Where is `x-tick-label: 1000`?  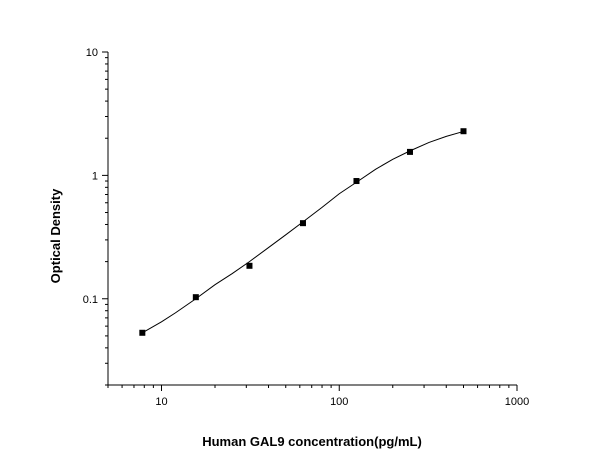 x-tick-label: 1000 is located at coordinates (517, 402).